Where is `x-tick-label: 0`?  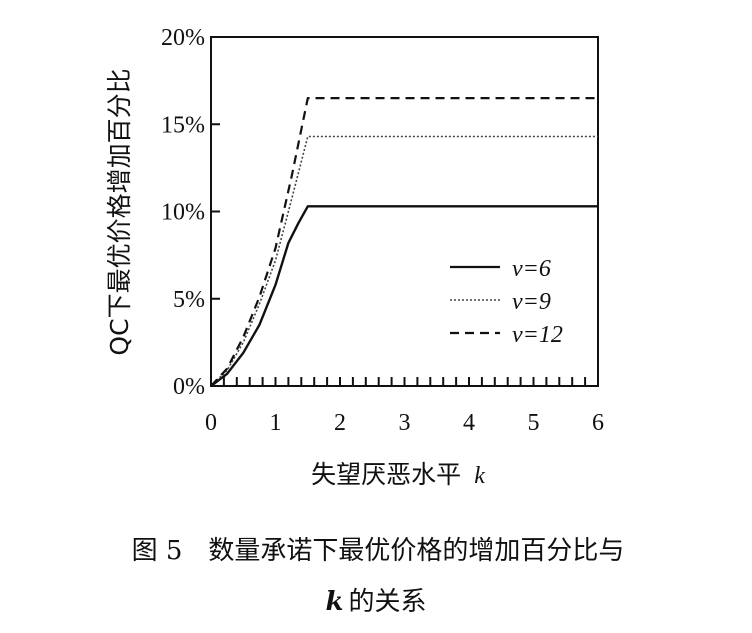
x-tick-label: 0 is located at coordinates (211, 423).